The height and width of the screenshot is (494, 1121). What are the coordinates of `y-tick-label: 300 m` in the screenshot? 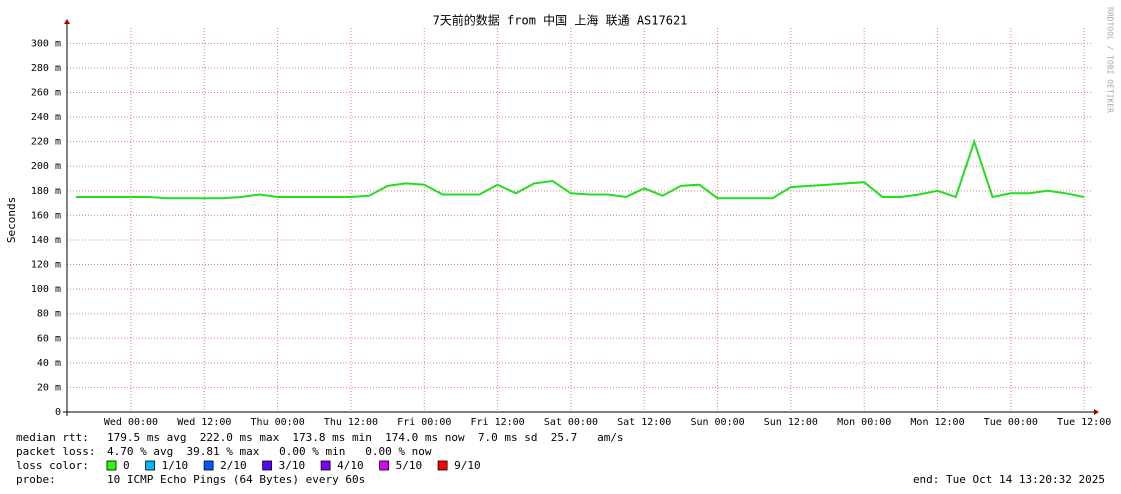 It's located at (46, 43).